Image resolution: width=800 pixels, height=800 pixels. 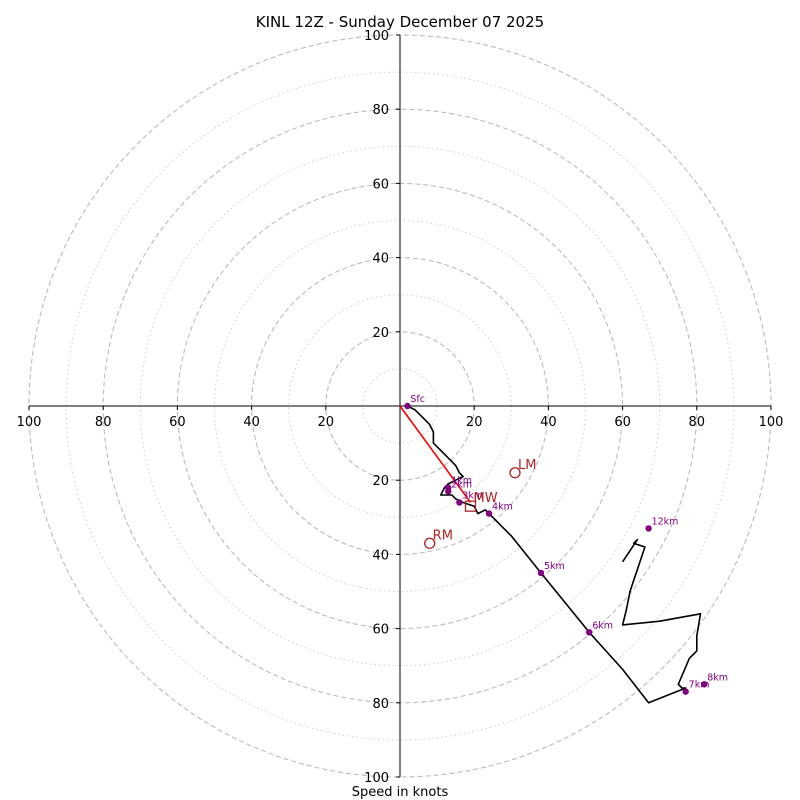 I want to click on storm-marker-RM, so click(x=430, y=543).